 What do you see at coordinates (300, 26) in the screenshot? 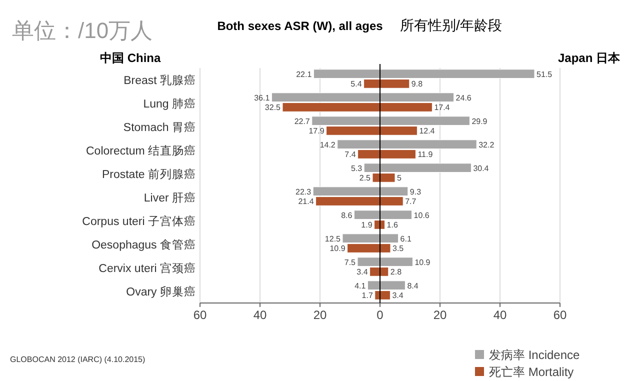
I see `text: Both sexes ASR (W), all ages` at bounding box center [300, 26].